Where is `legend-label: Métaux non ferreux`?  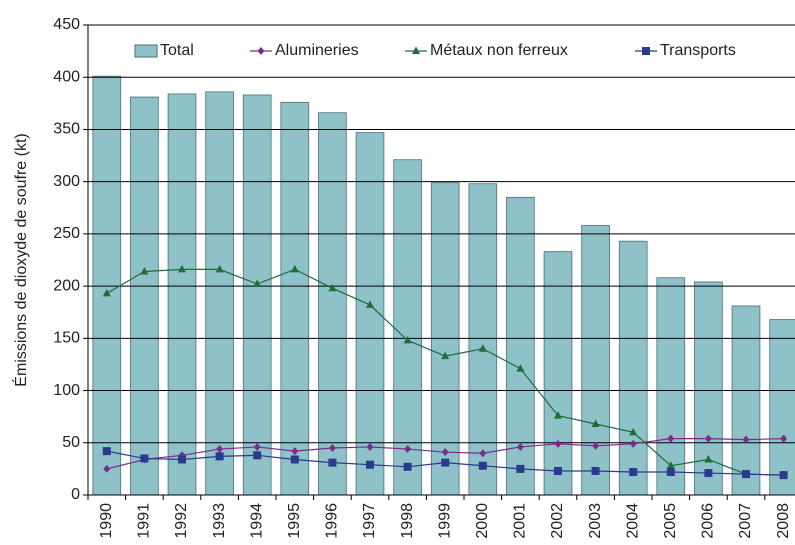 legend-label: Métaux non ferreux is located at coordinates (499, 50).